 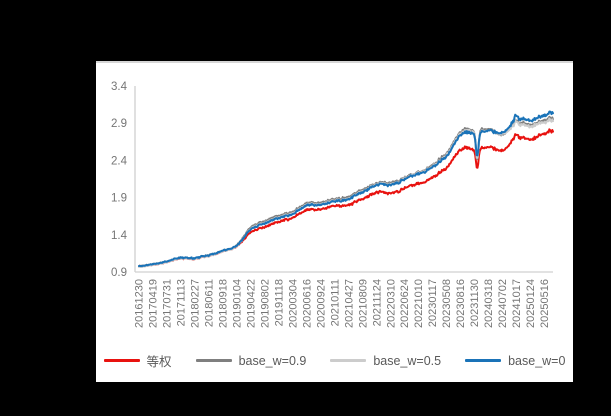 What do you see at coordinates (119, 124) in the screenshot?
I see `y-axis-tick-label: 2.9` at bounding box center [119, 124].